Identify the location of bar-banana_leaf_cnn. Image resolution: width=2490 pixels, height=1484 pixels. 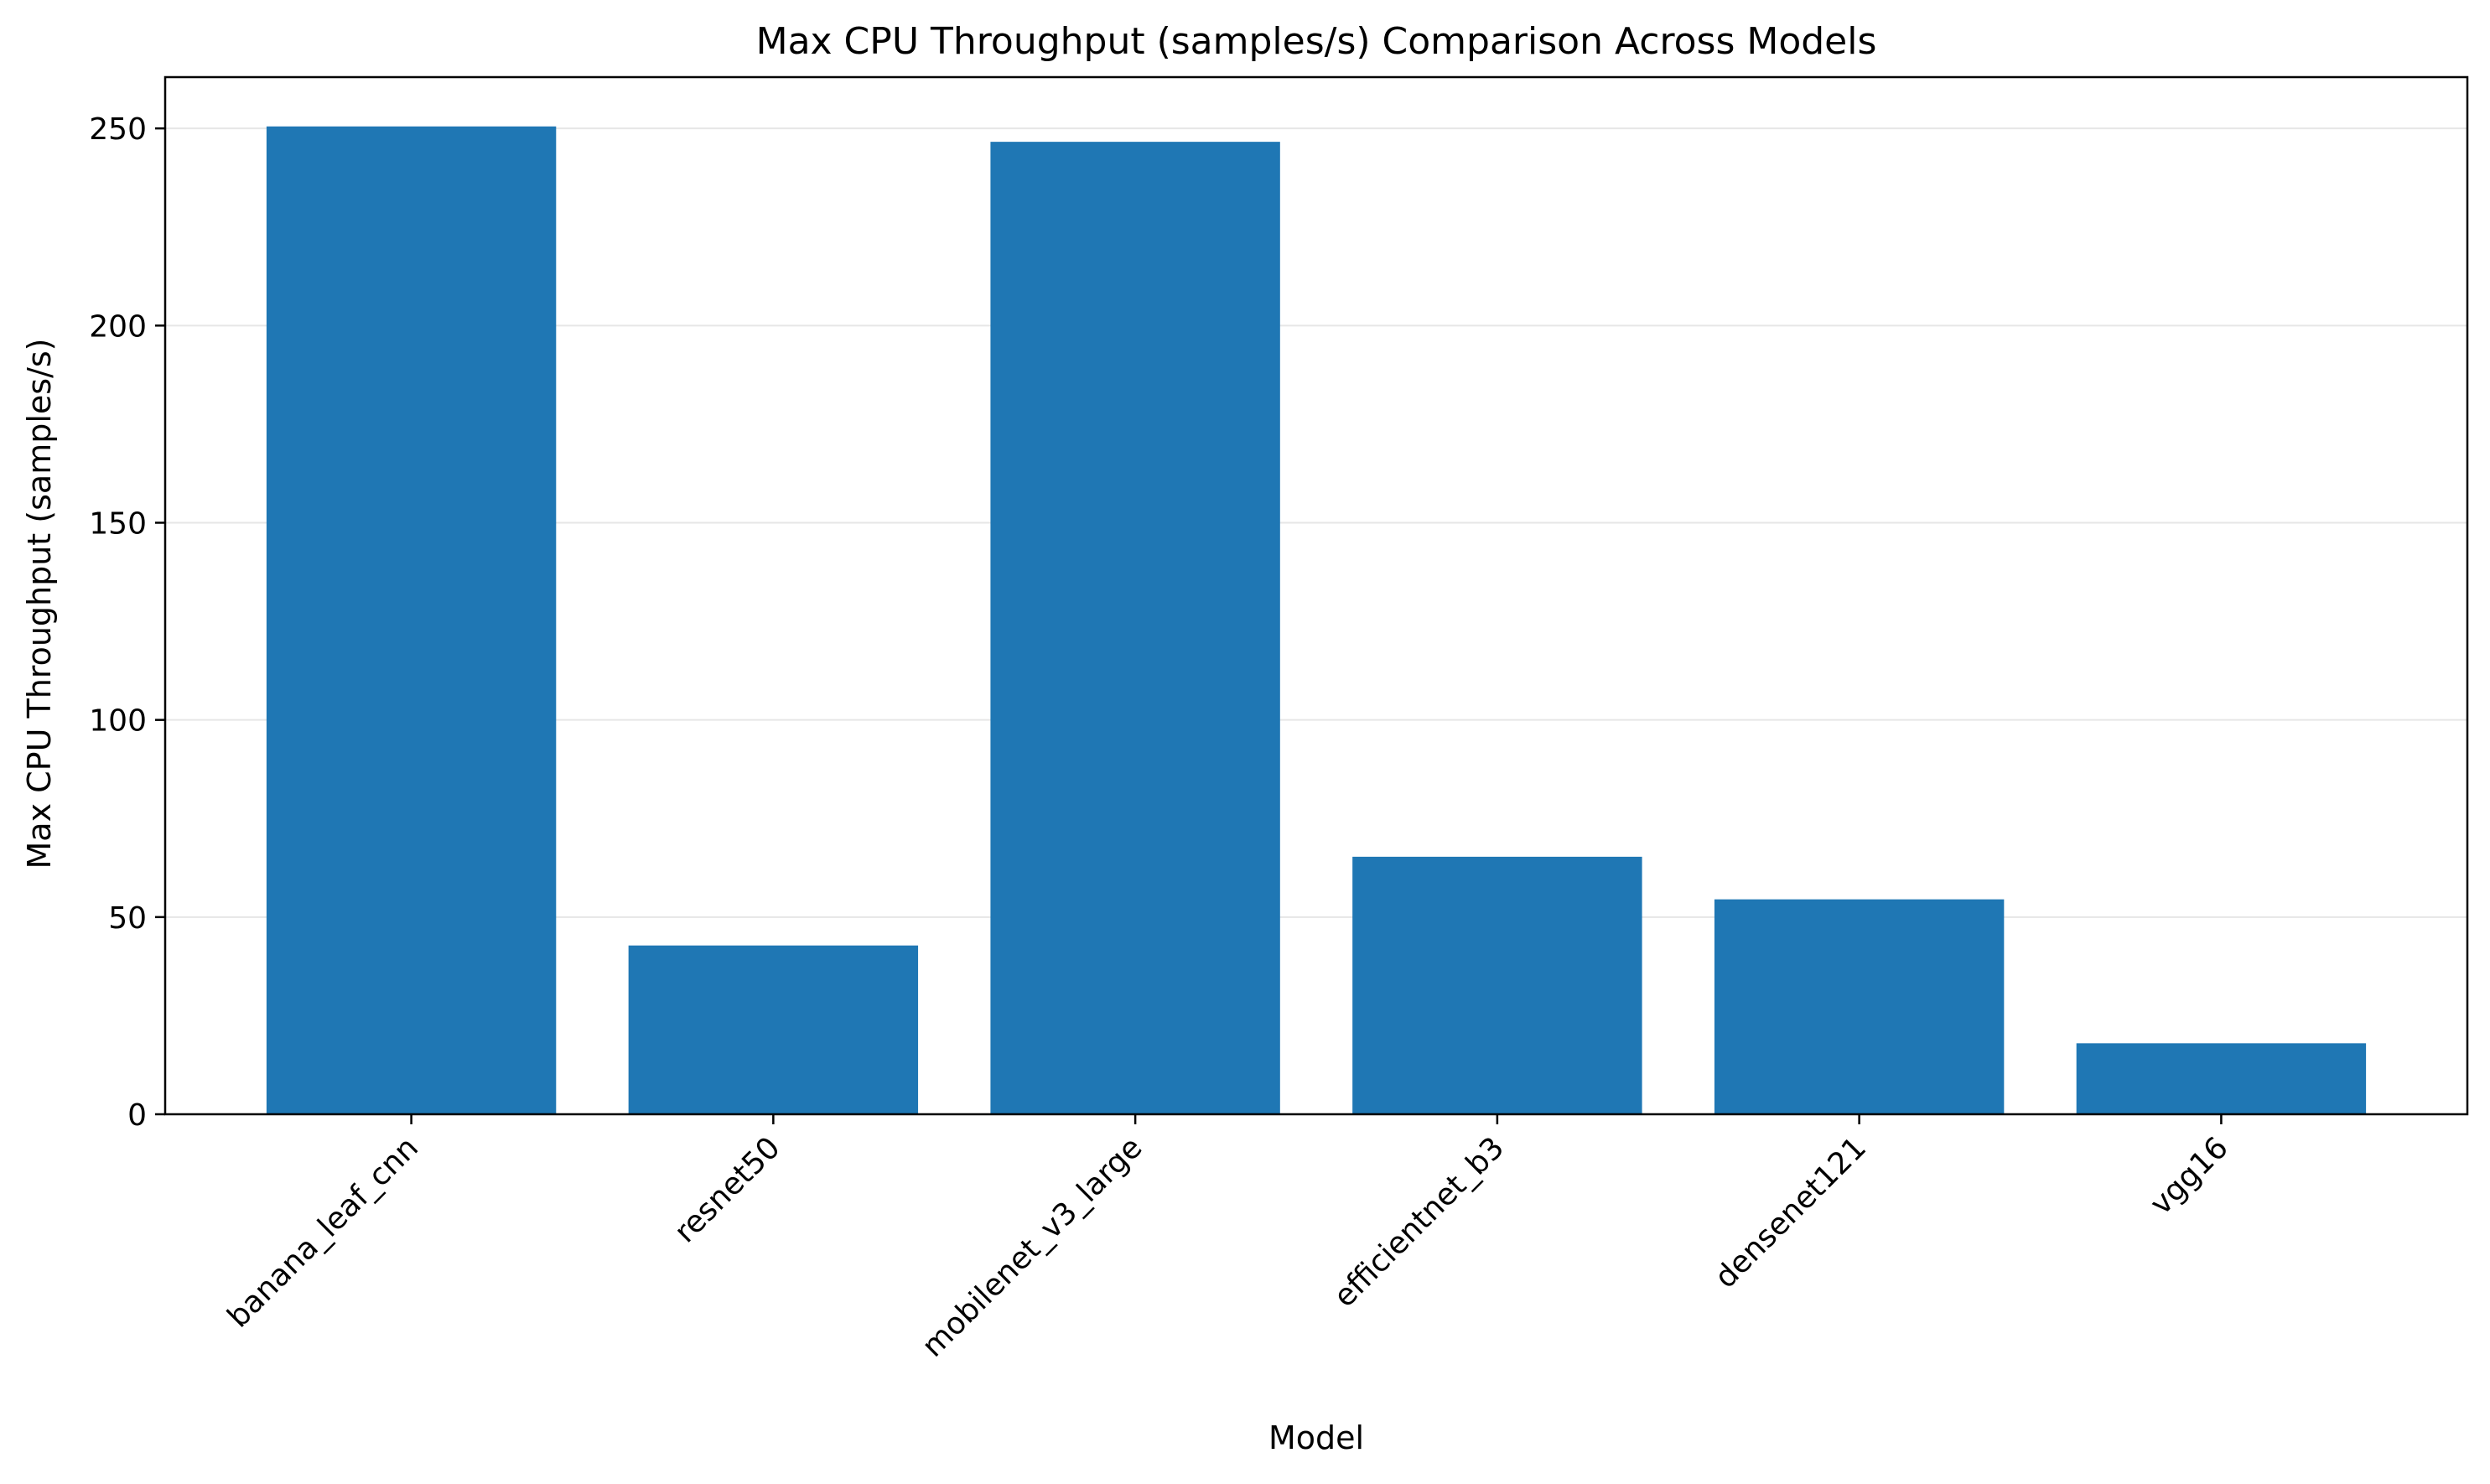
(411, 620).